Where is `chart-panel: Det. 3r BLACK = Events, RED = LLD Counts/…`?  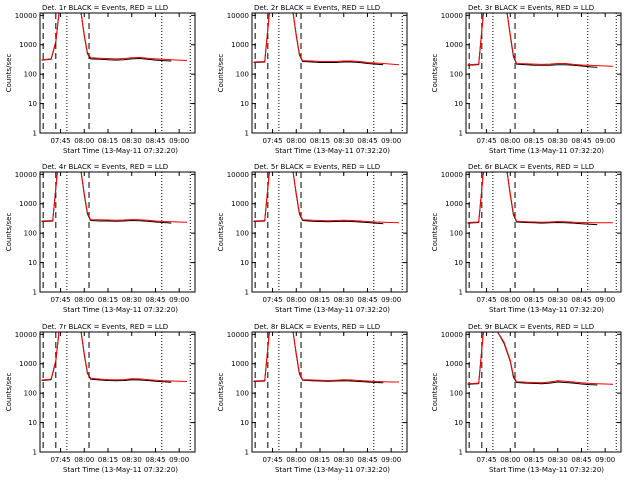 chart-panel: Det. 3r BLACK = Events, RED = LLD Counts/… is located at coordinates (526, 79).